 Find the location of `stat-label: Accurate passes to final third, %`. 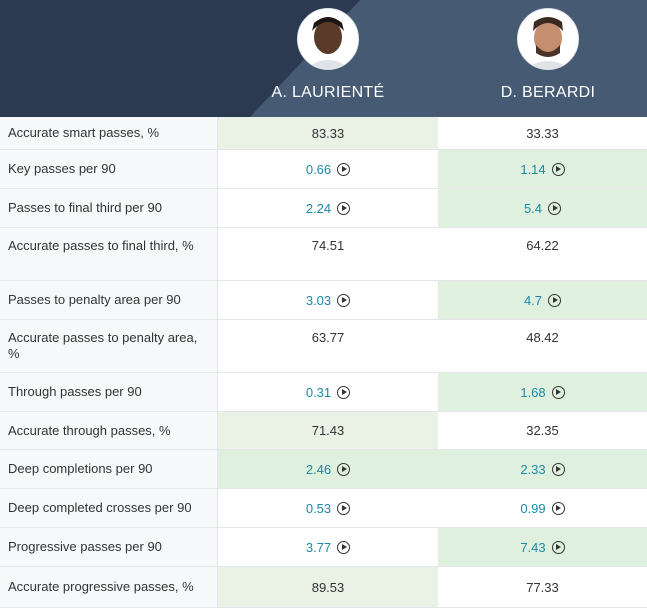

stat-label: Accurate passes to final third, % is located at coordinates (109, 254).